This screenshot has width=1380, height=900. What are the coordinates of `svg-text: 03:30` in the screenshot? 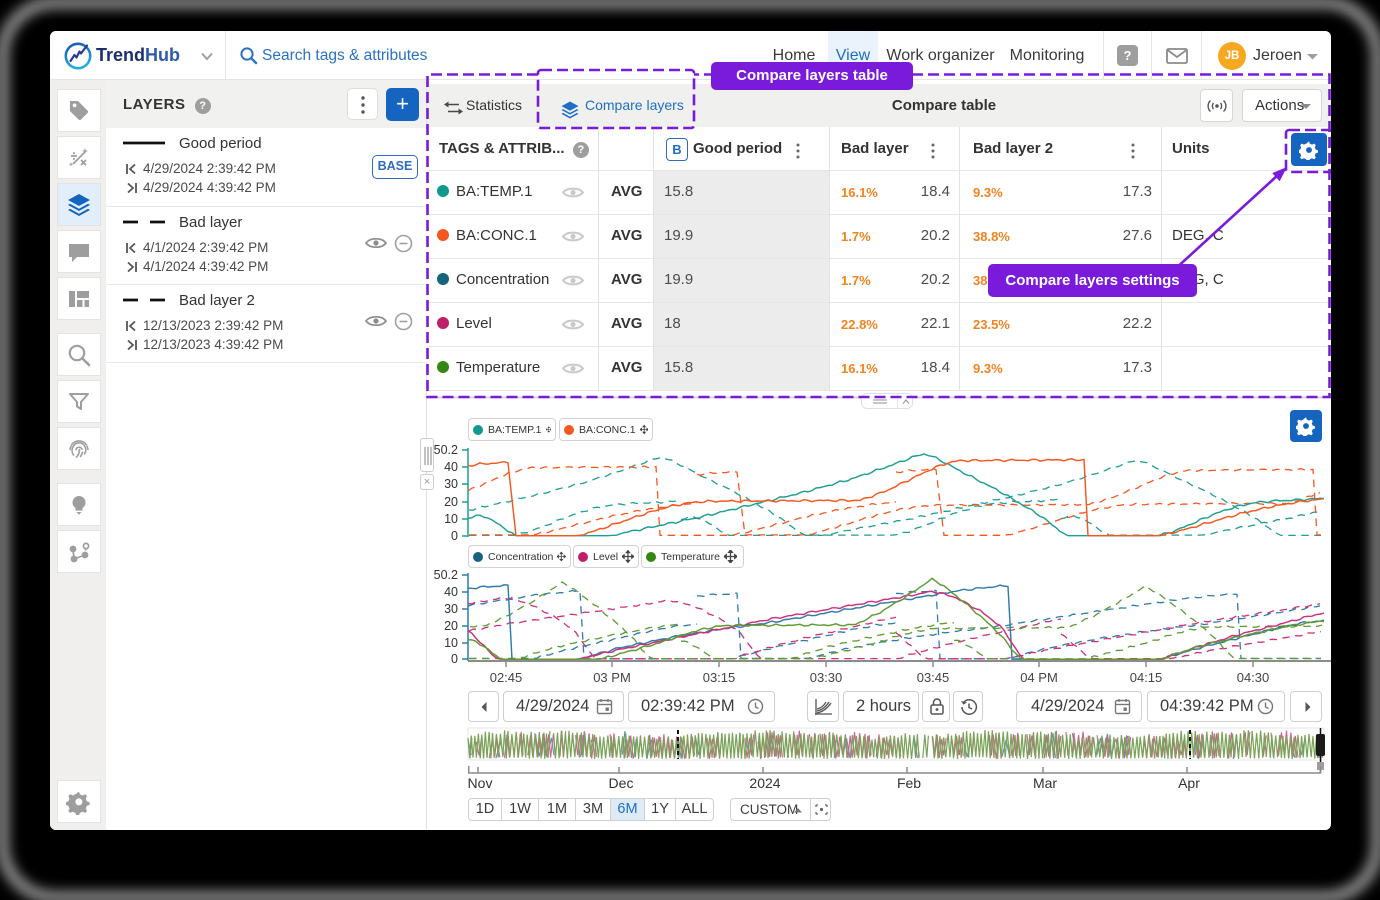 It's located at (826, 677).